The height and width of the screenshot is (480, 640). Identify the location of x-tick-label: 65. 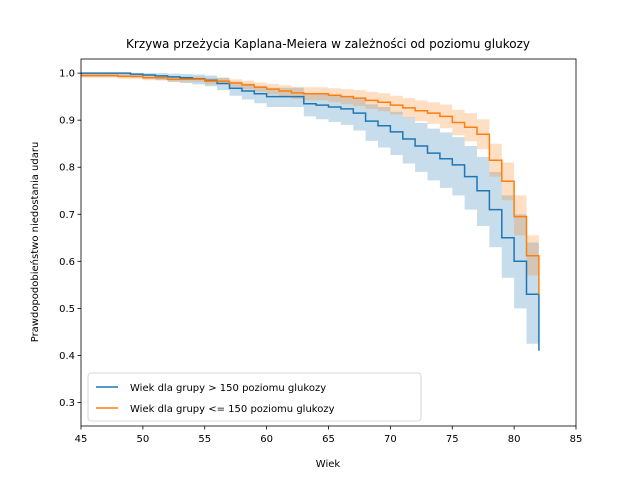
(328, 439).